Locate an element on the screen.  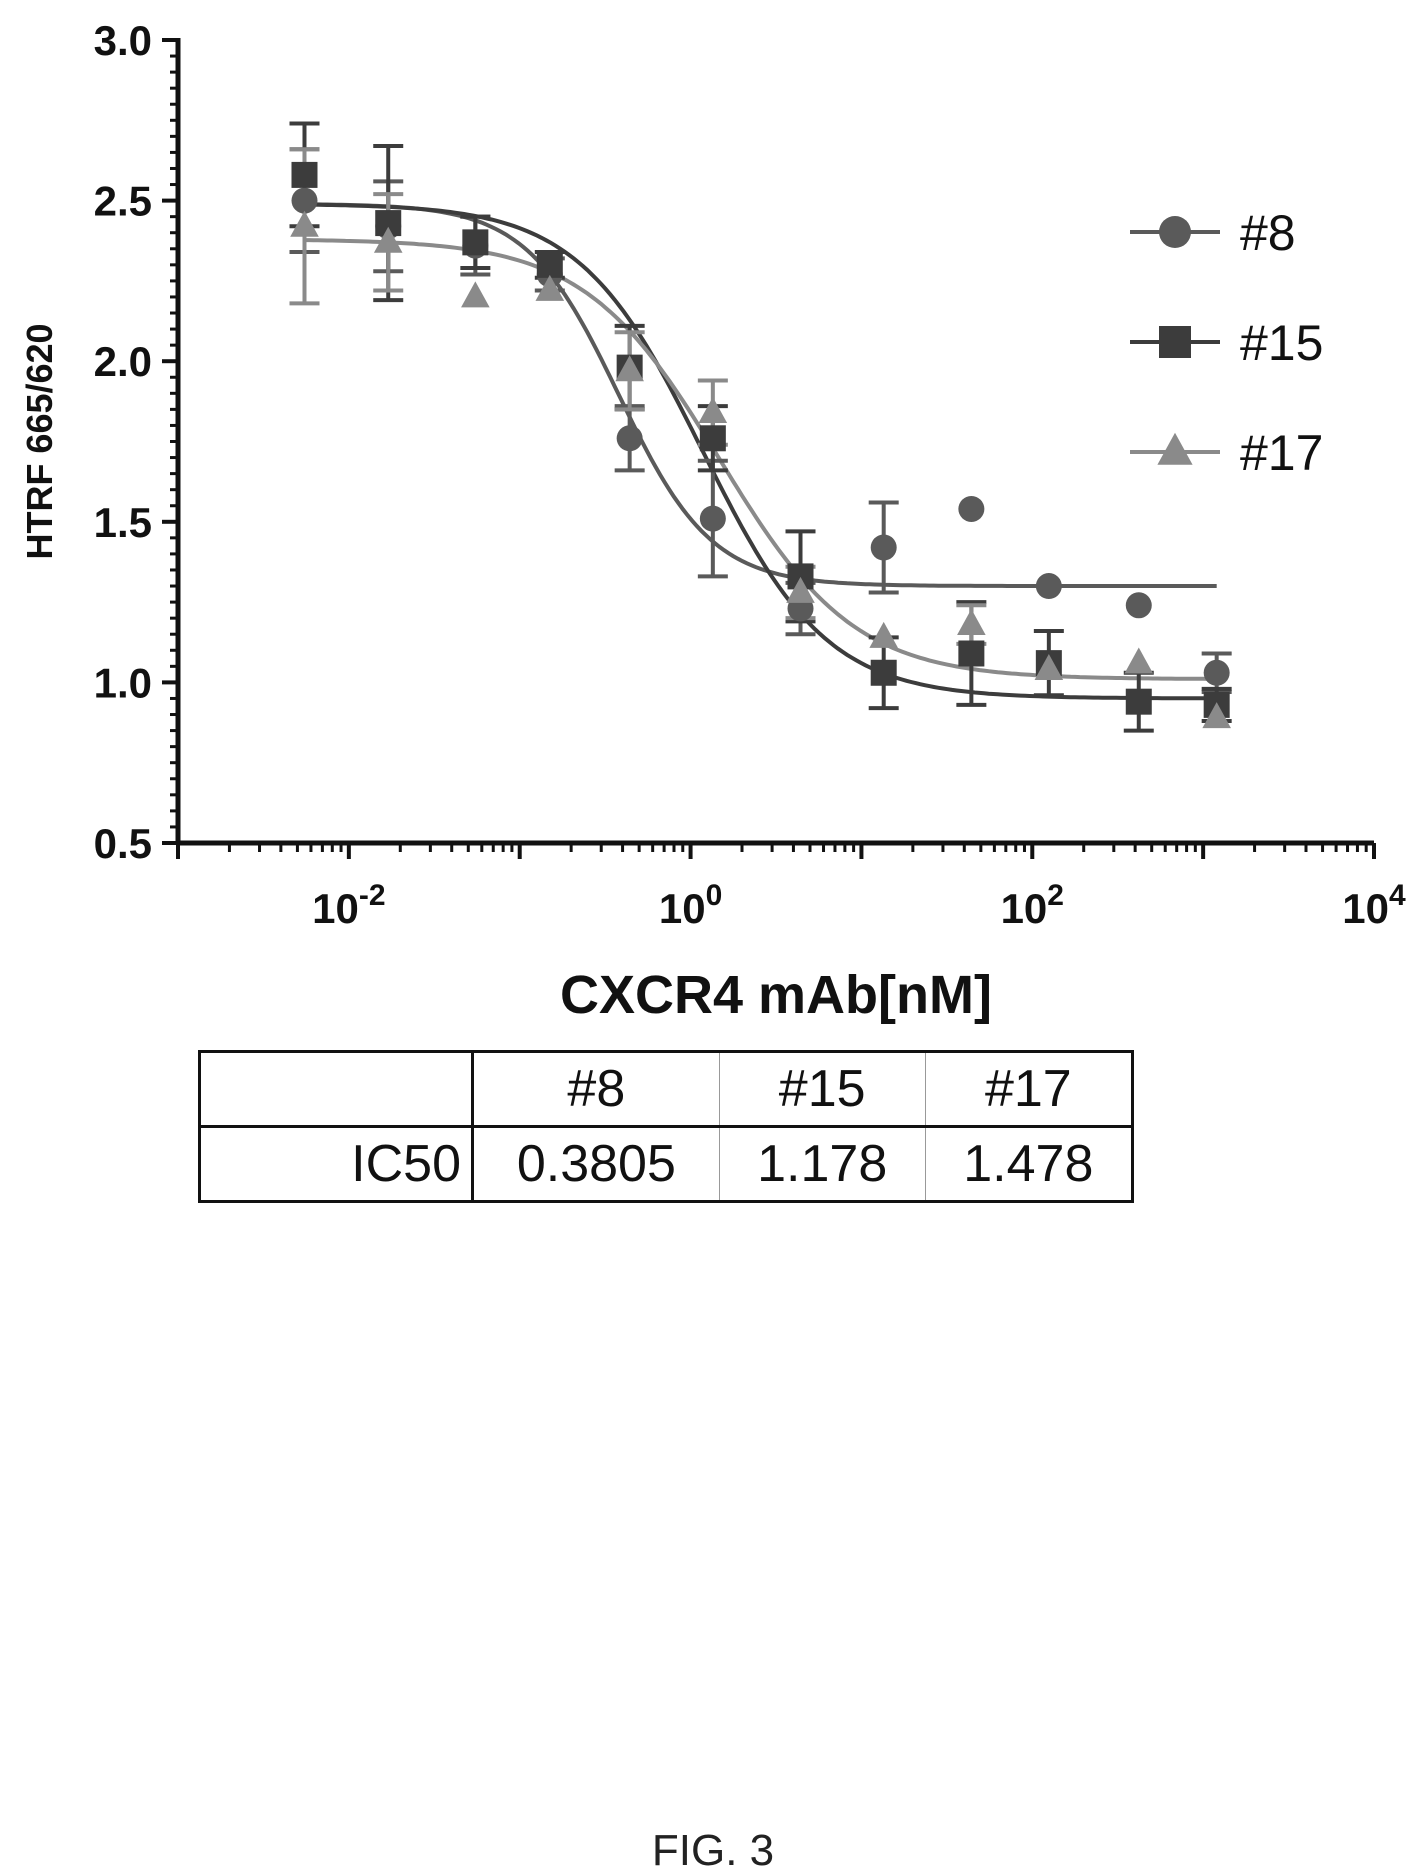
series-17-legend-marker is located at coordinates (1175, 448).